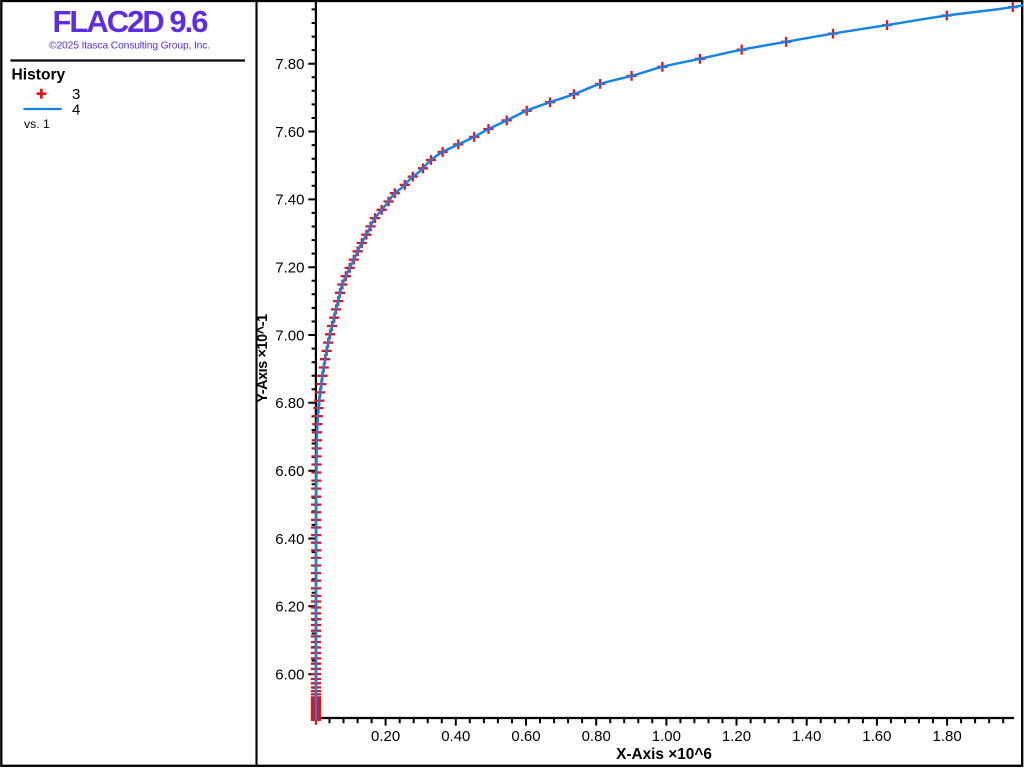 Image resolution: width=1024 pixels, height=768 pixels. I want to click on svg-text: 0.60, so click(525, 736).